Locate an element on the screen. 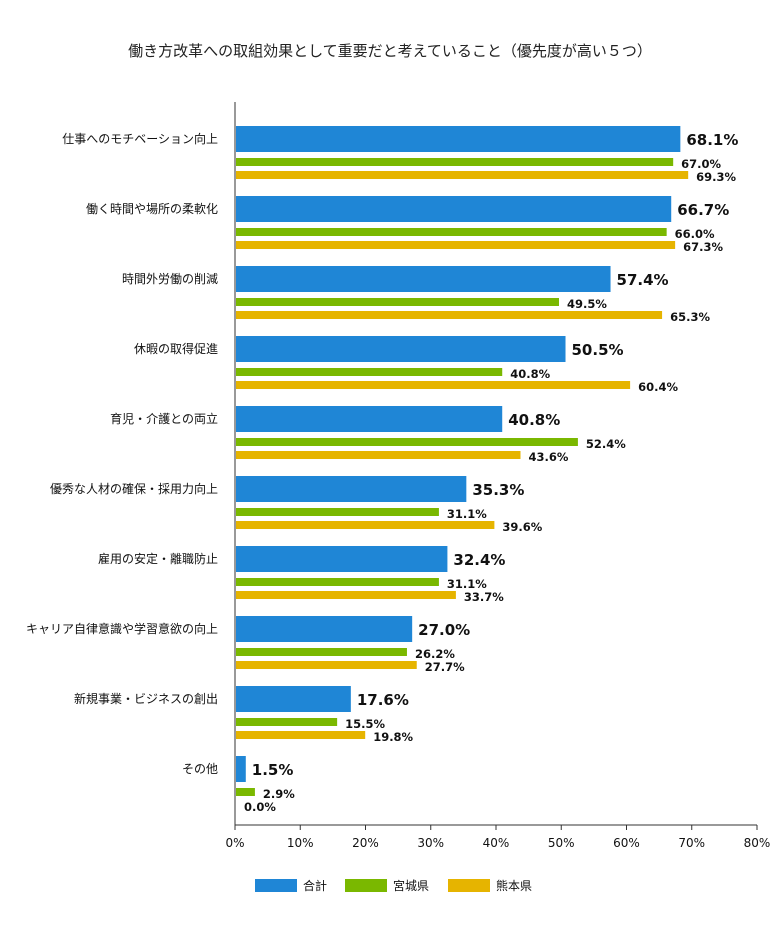 The width and height of the screenshot is (780, 940). legend-label: 宮城県 is located at coordinates (411, 885).